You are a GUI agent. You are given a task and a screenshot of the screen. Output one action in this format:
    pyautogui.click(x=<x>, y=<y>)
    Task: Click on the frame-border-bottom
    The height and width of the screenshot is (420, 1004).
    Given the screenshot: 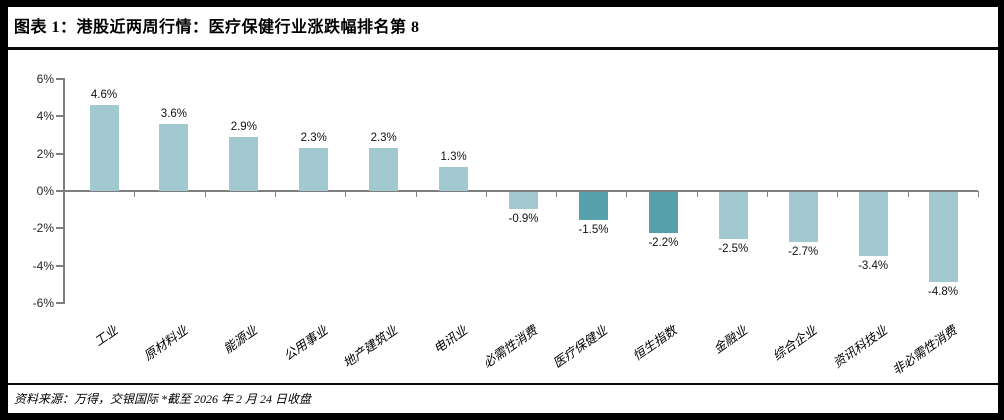 What is the action you would take?
    pyautogui.click(x=502, y=416)
    